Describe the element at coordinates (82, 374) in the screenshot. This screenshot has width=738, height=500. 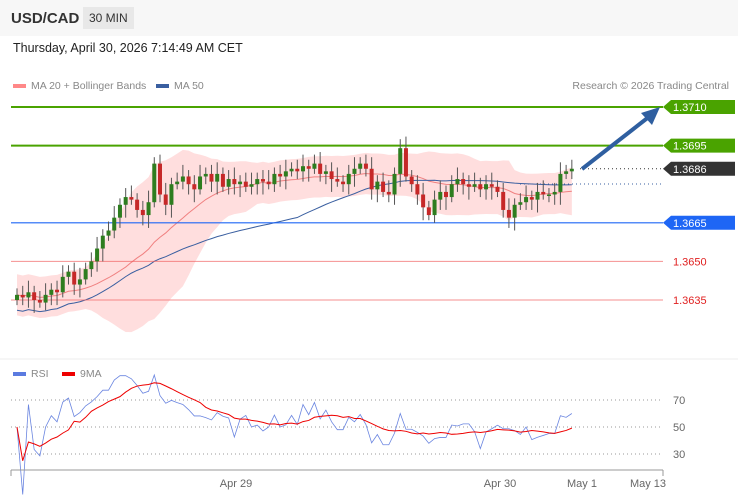
I see `legend-rsi-ma: 9MA` at that location.